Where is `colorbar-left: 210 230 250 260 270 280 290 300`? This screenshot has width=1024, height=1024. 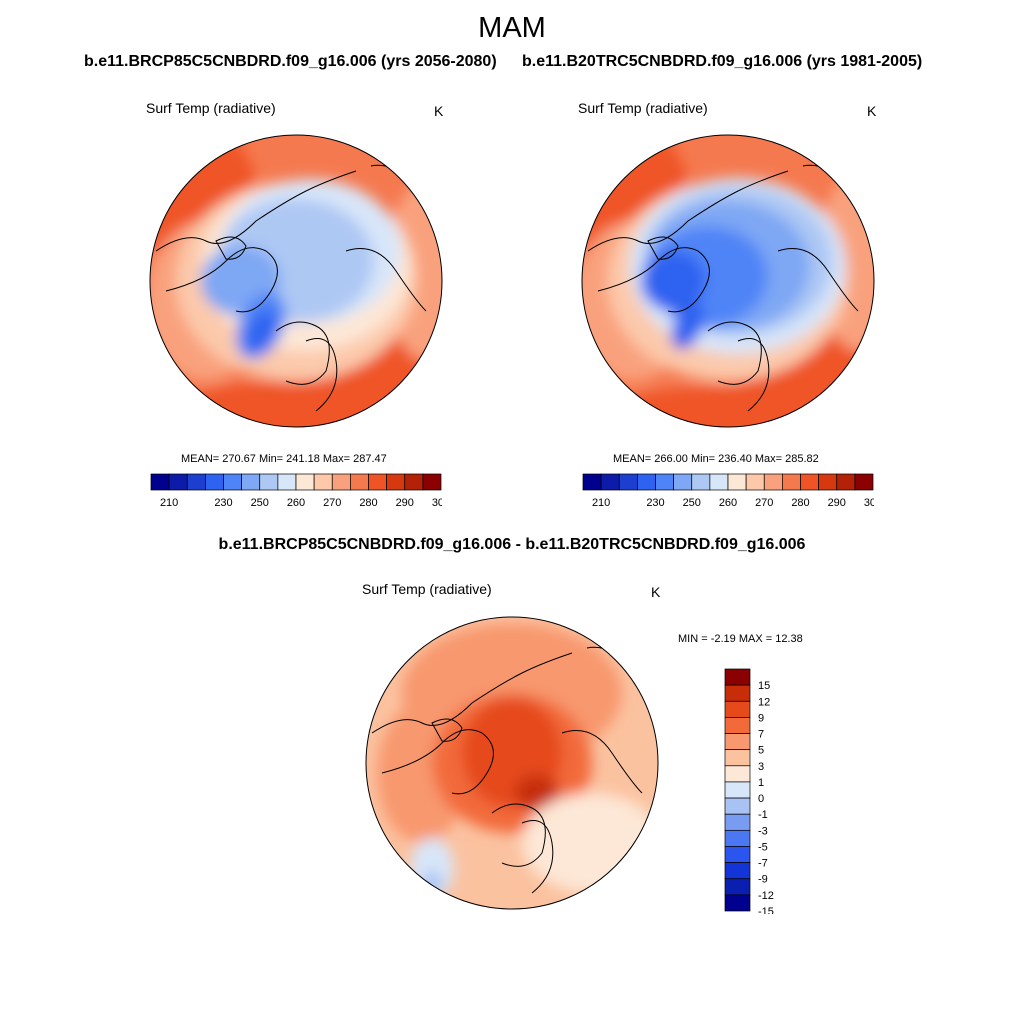
colorbar-left: 210 230 250 260 270 280 290 300 is located at coordinates (296, 491).